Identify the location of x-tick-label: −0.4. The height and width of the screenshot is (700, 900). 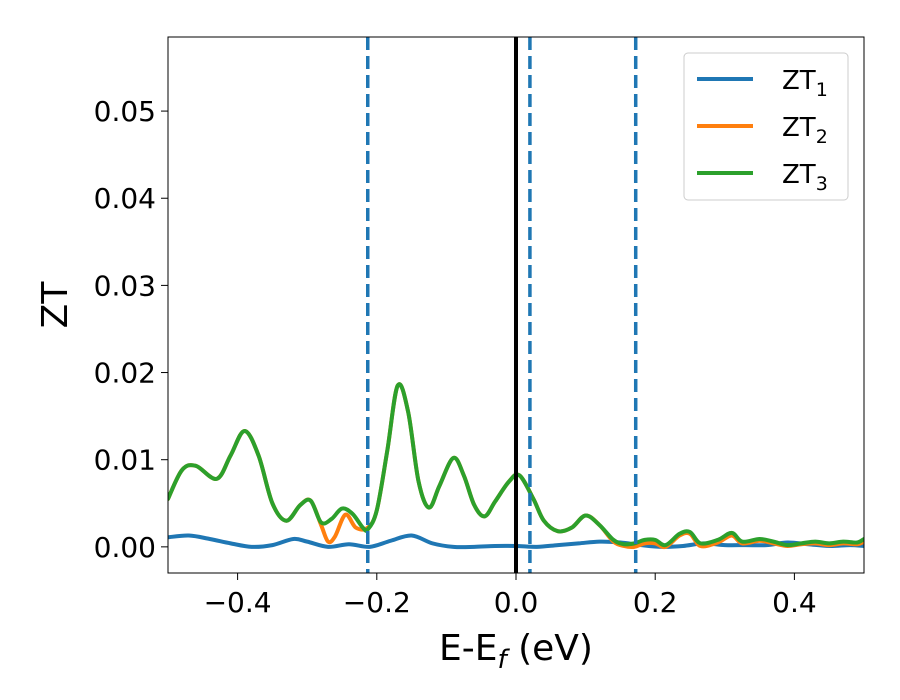
(238, 602).